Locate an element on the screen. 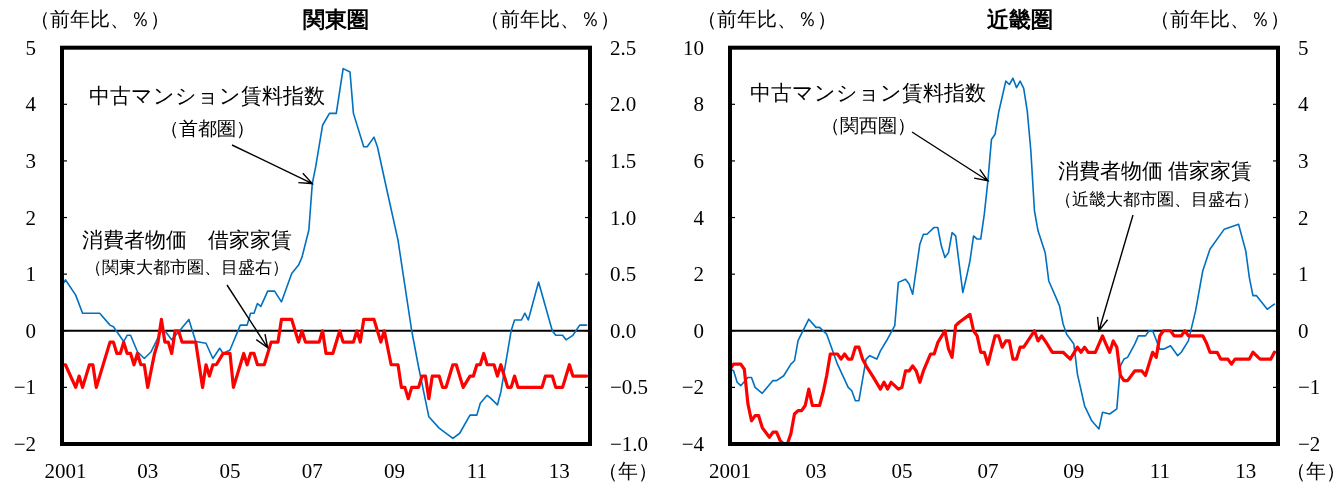 This screenshot has height=488, width=1340. annotation: （関西圏） is located at coordinates (868, 125).